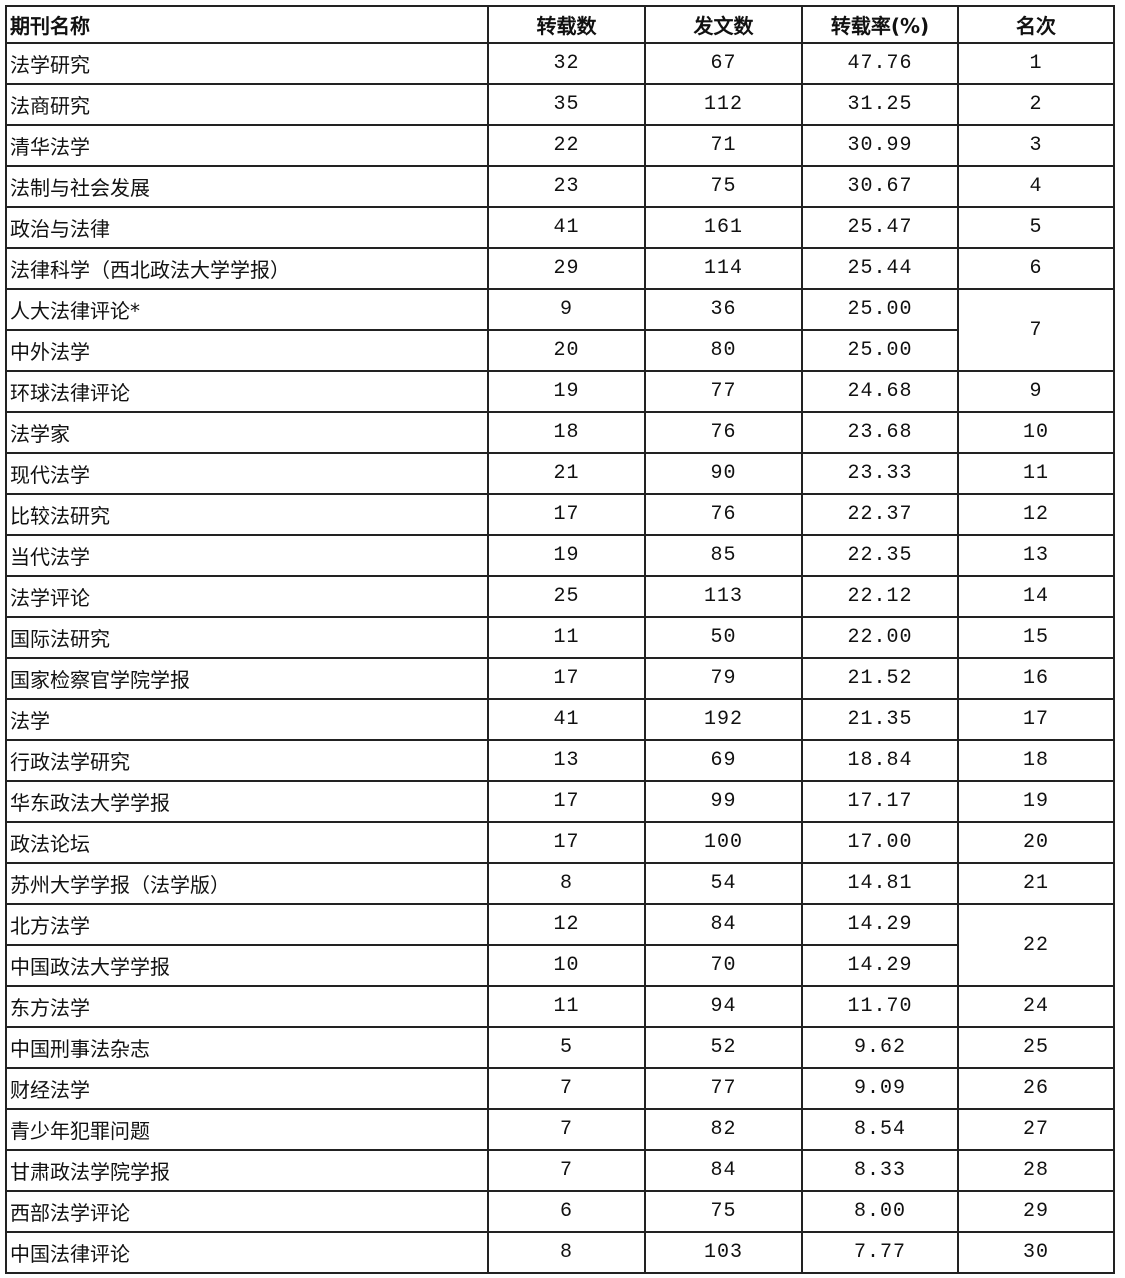 The height and width of the screenshot is (1278, 1125). I want to click on rate-cell: 22.35, so click(880, 555).